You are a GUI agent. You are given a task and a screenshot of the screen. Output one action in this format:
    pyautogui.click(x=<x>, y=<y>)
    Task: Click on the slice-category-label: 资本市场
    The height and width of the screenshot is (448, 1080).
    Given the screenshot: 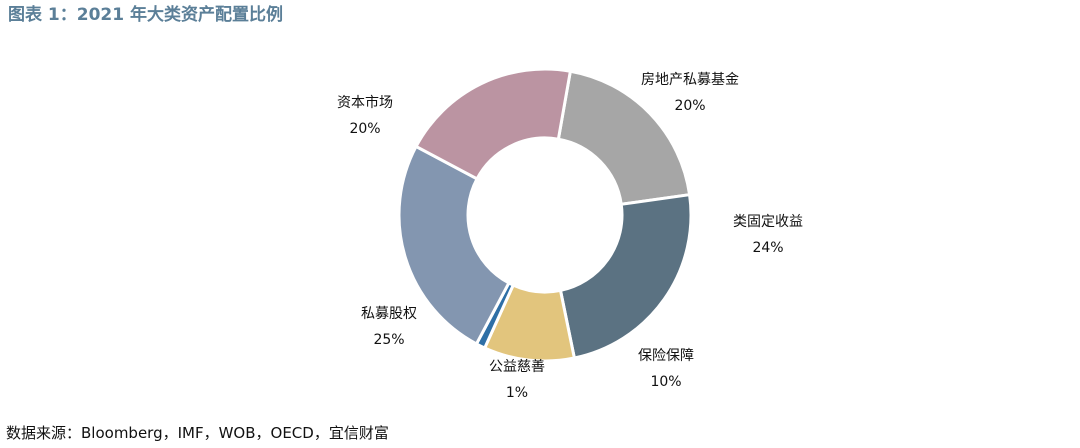 What is the action you would take?
    pyautogui.click(x=365, y=102)
    